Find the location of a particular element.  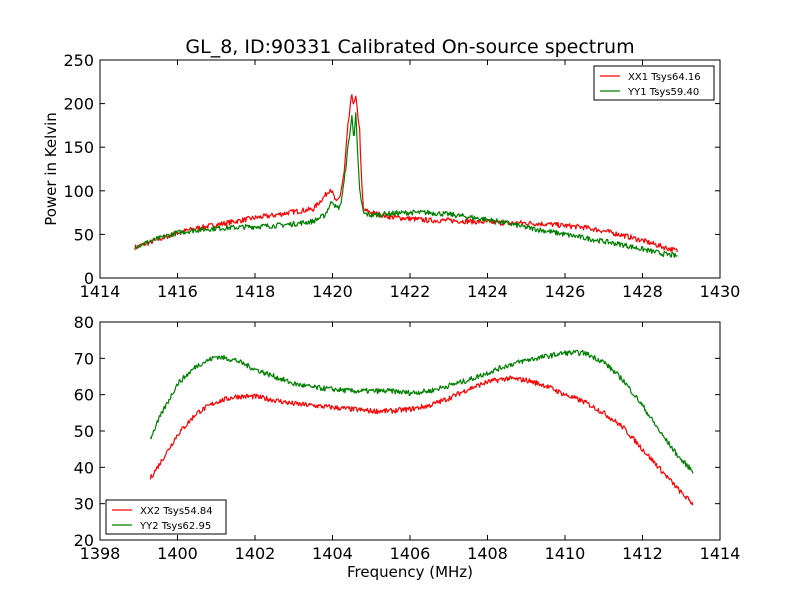

y-tick-label: 40 is located at coordinates (84, 467).